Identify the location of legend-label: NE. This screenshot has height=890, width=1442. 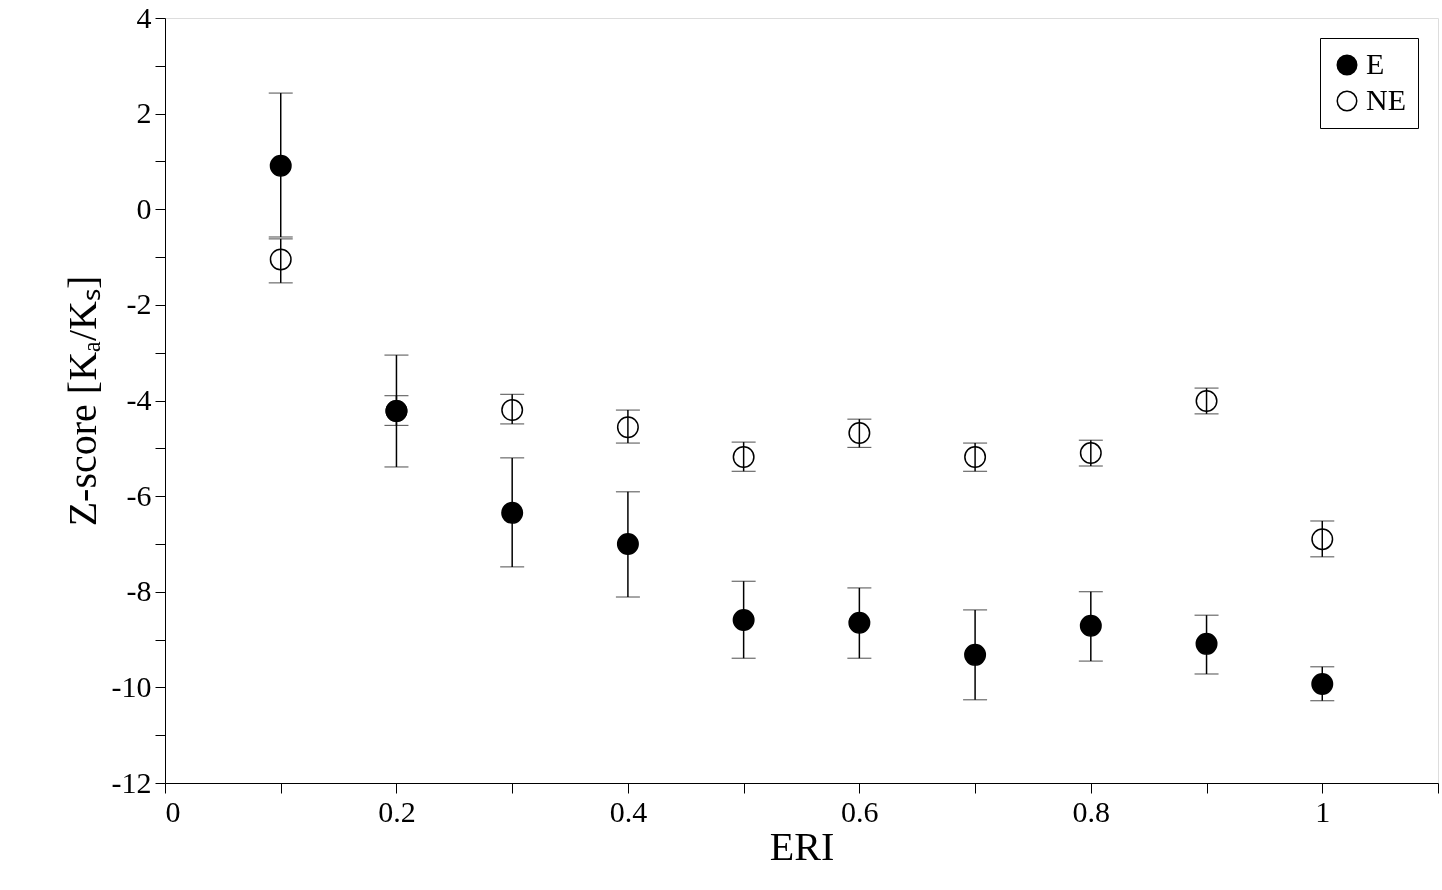
(1386, 99).